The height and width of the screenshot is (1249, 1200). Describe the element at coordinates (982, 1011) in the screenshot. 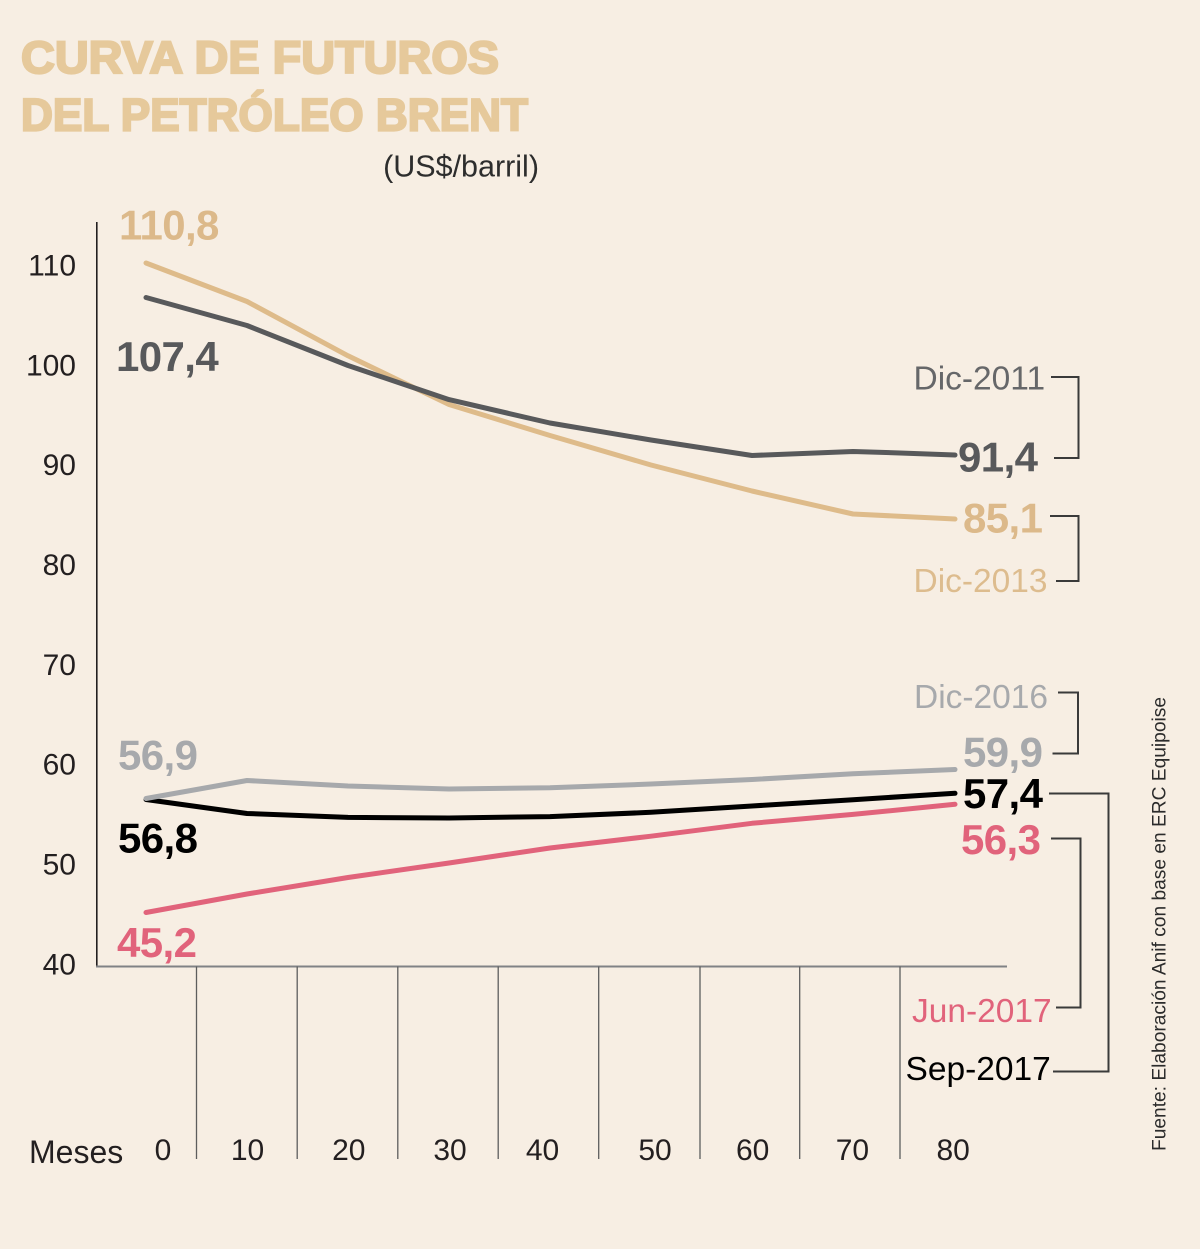

I see `svg-text: Jun-2017` at that location.